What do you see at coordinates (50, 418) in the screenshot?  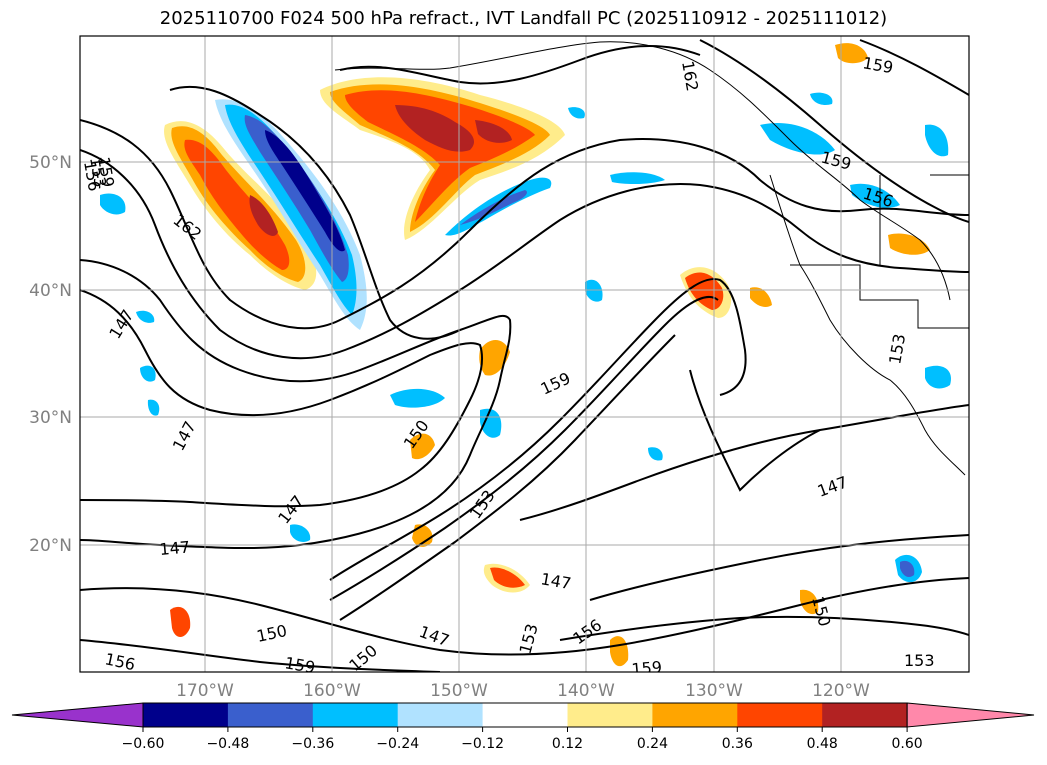 I see `lat-label-30n: 30°N` at bounding box center [50, 418].